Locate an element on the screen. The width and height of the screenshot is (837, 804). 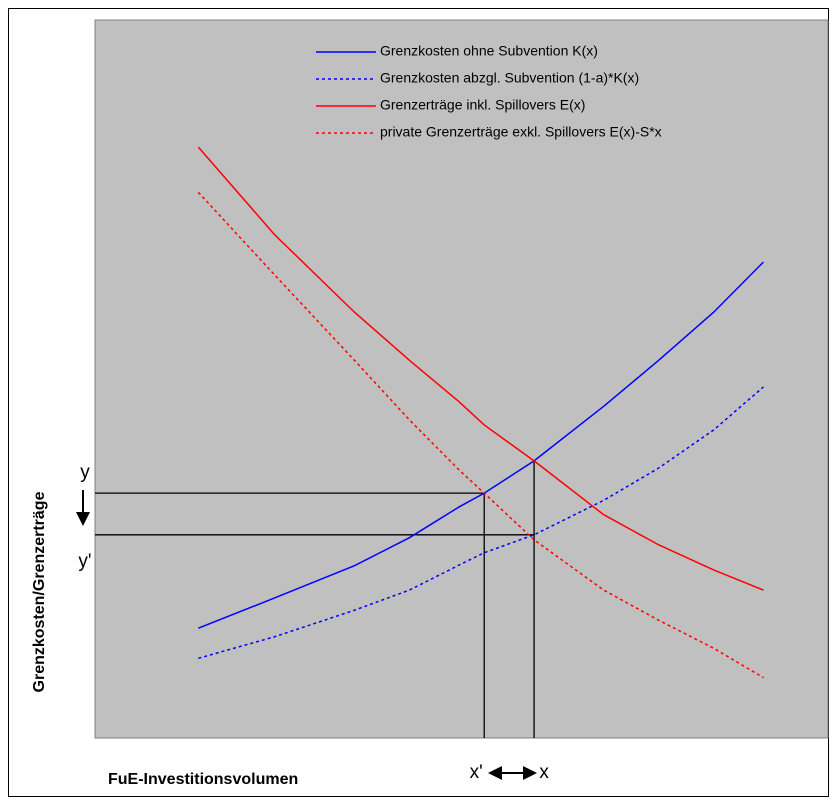
y-marker-label: y is located at coordinates (85, 472).